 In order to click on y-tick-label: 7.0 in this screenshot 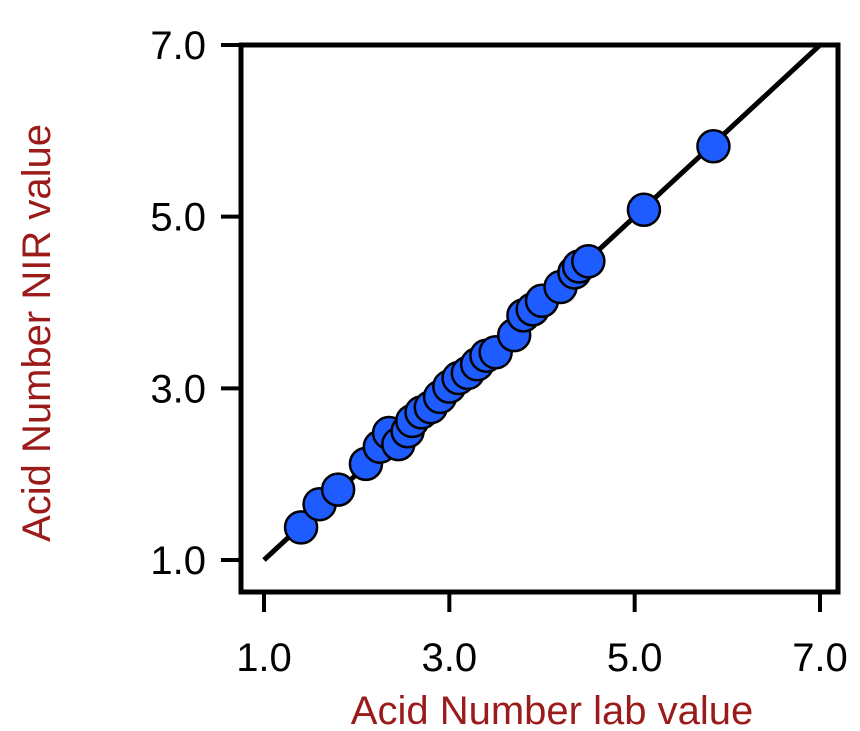, I will do `click(178, 46)`.